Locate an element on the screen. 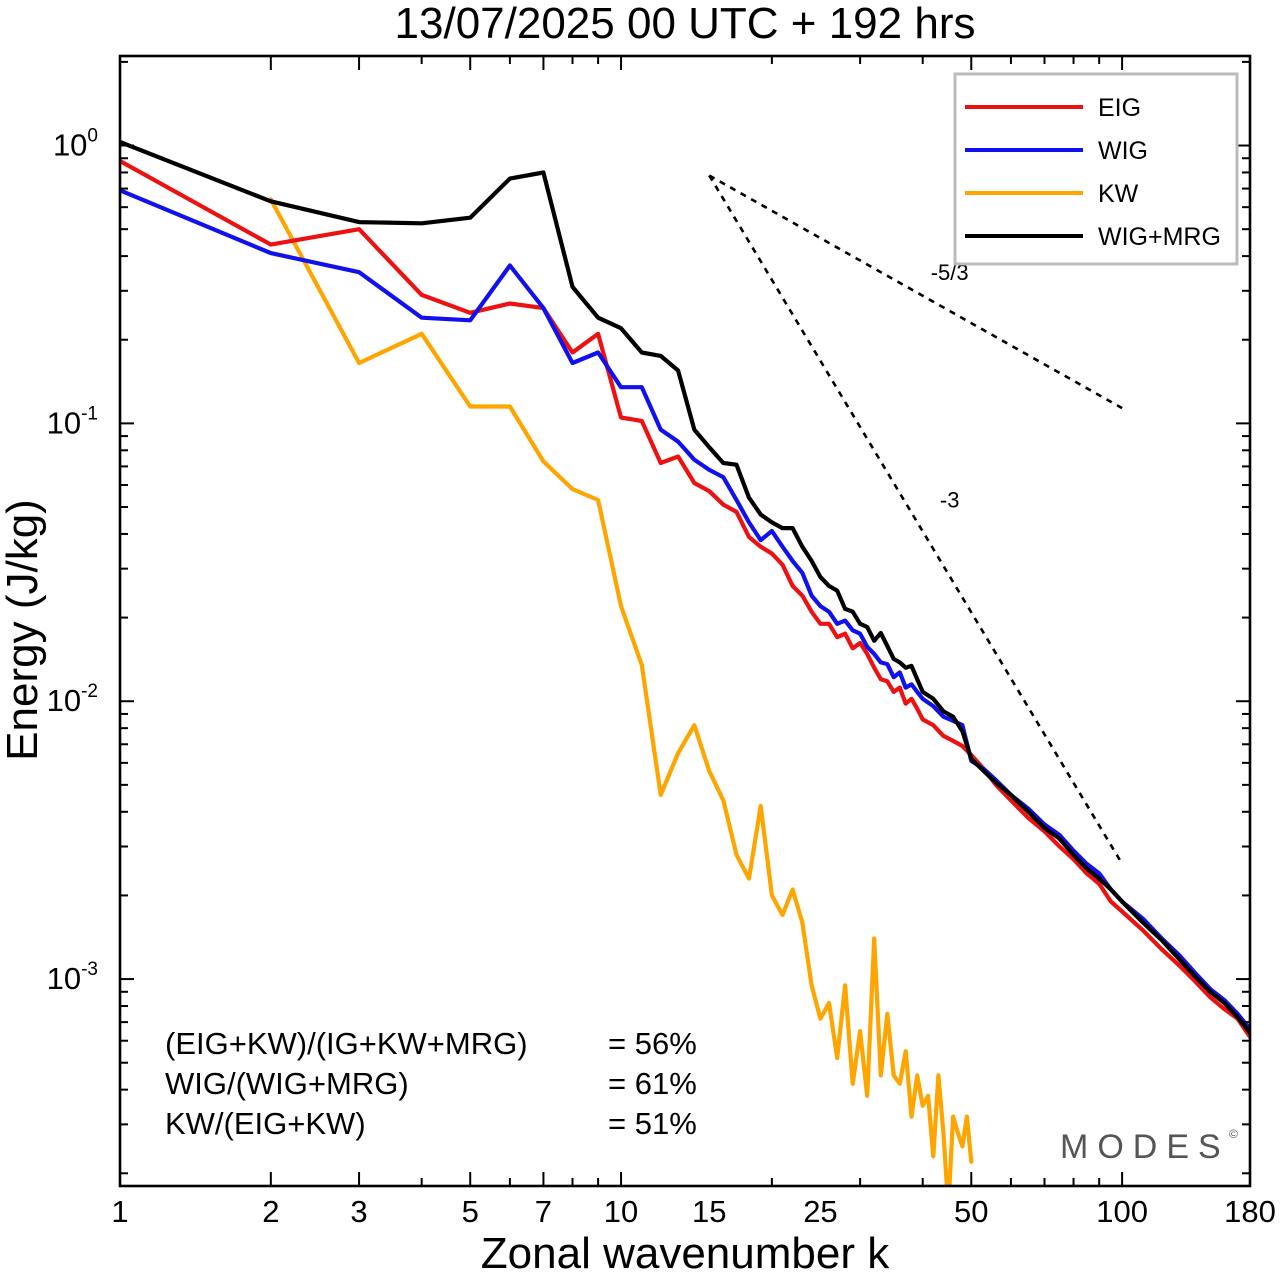  x-tick-label: 1 is located at coordinates (119, 1211).